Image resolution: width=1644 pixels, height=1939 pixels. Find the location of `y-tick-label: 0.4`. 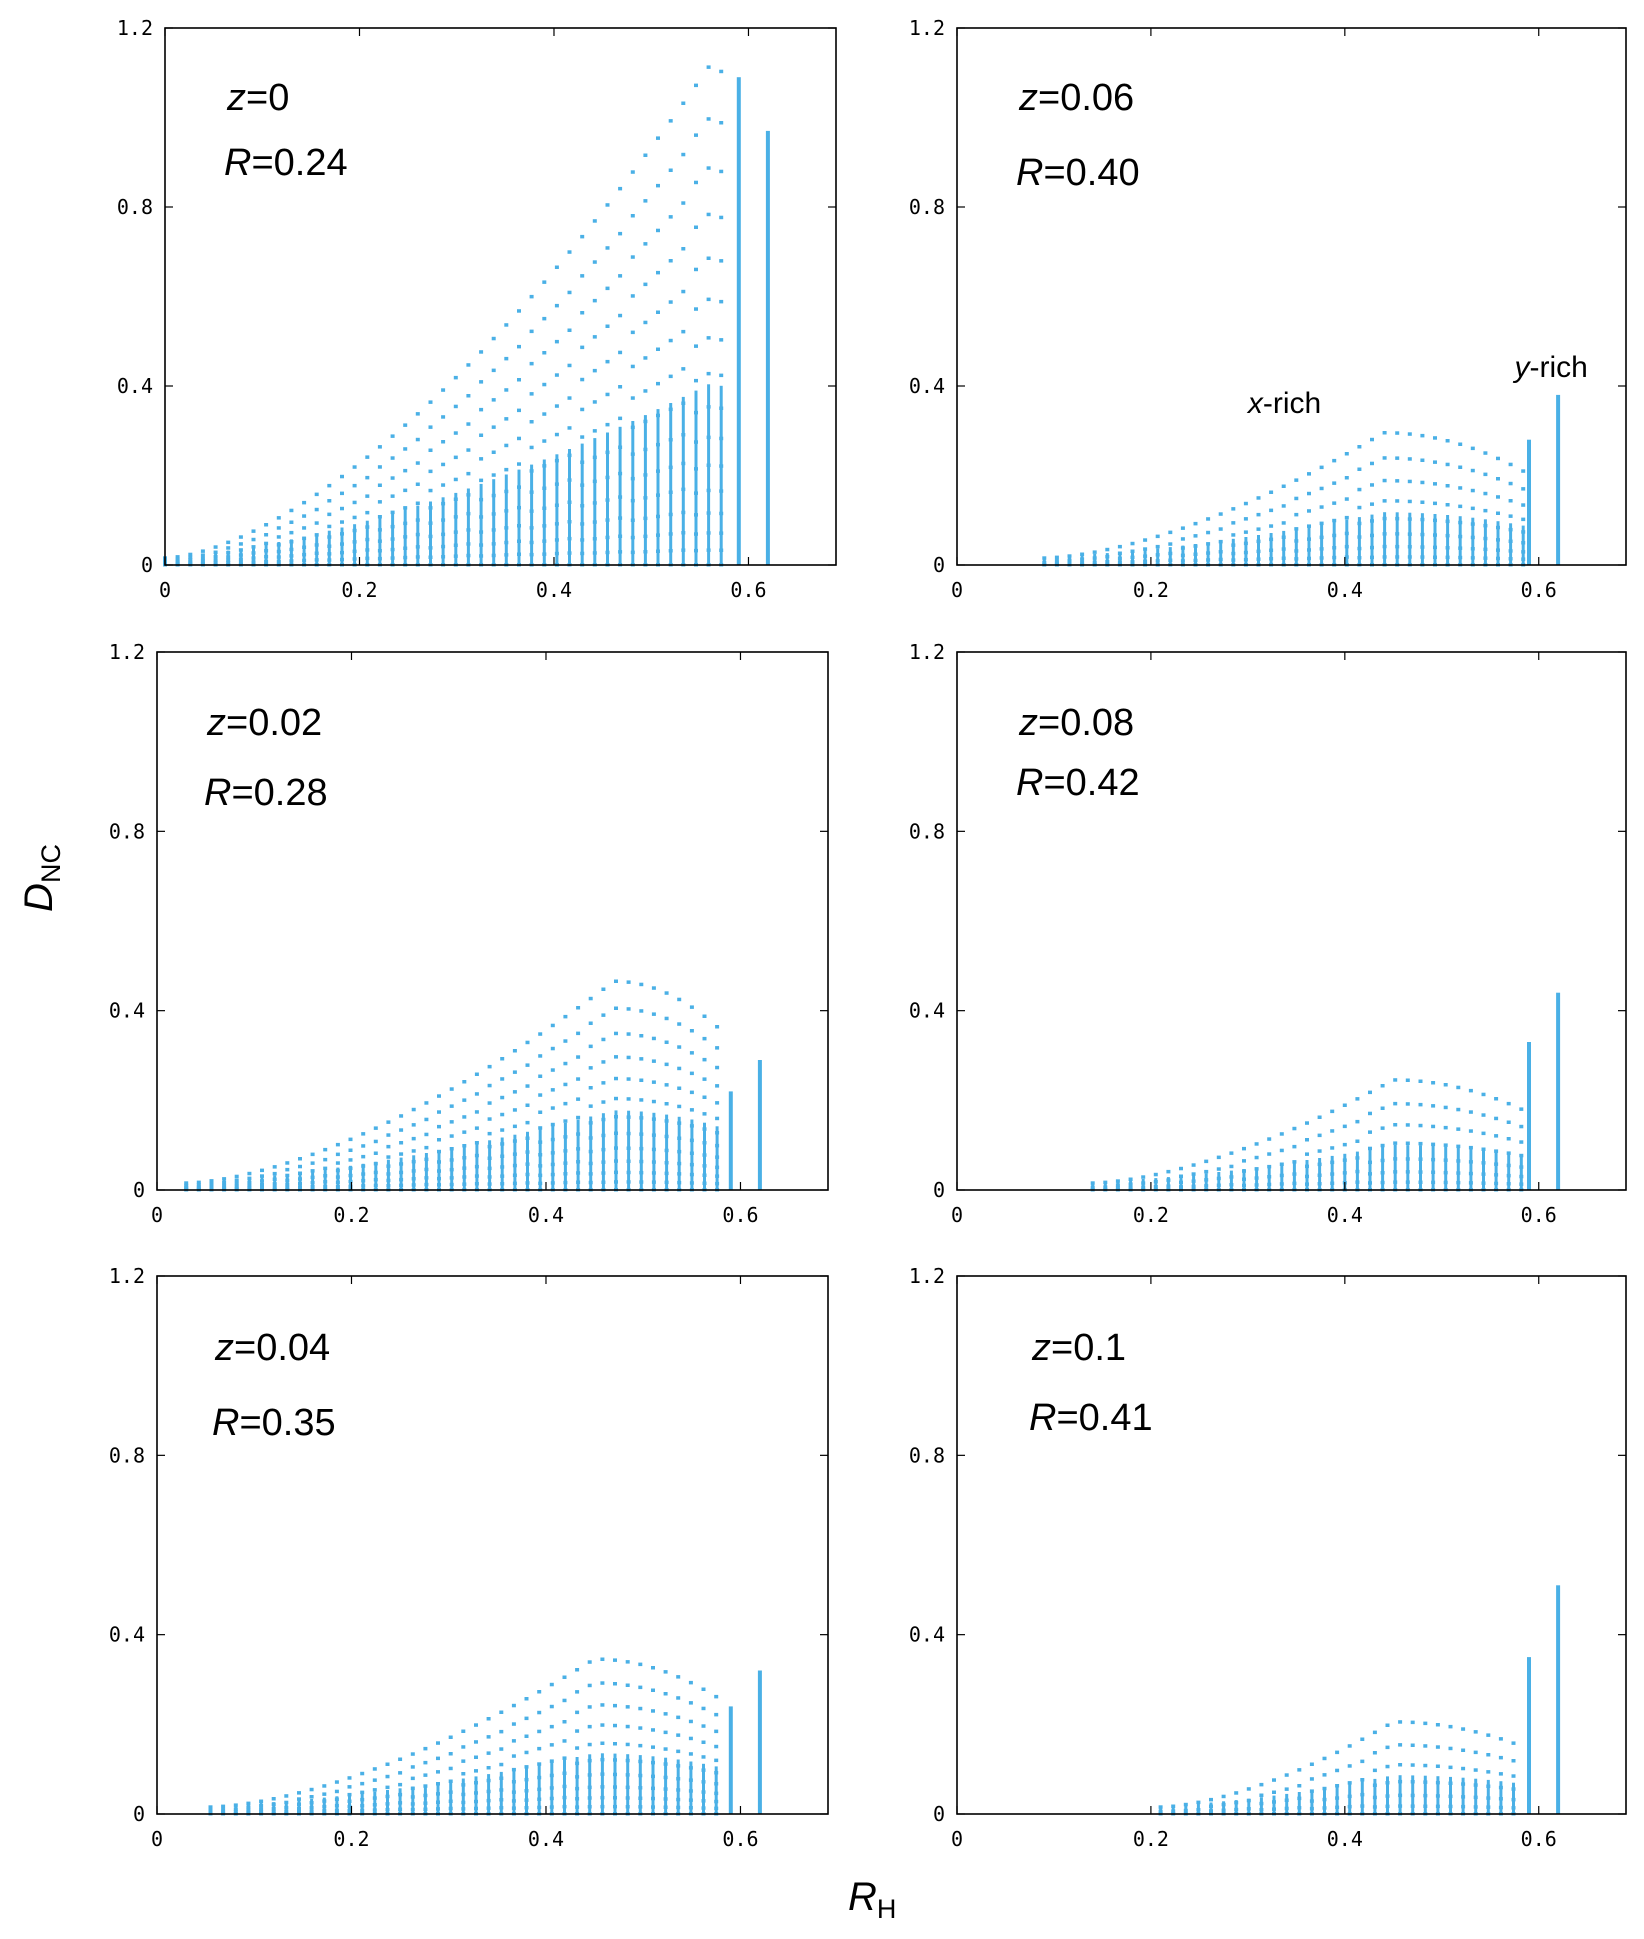

y-tick-label: 0.4 is located at coordinates (135, 386).